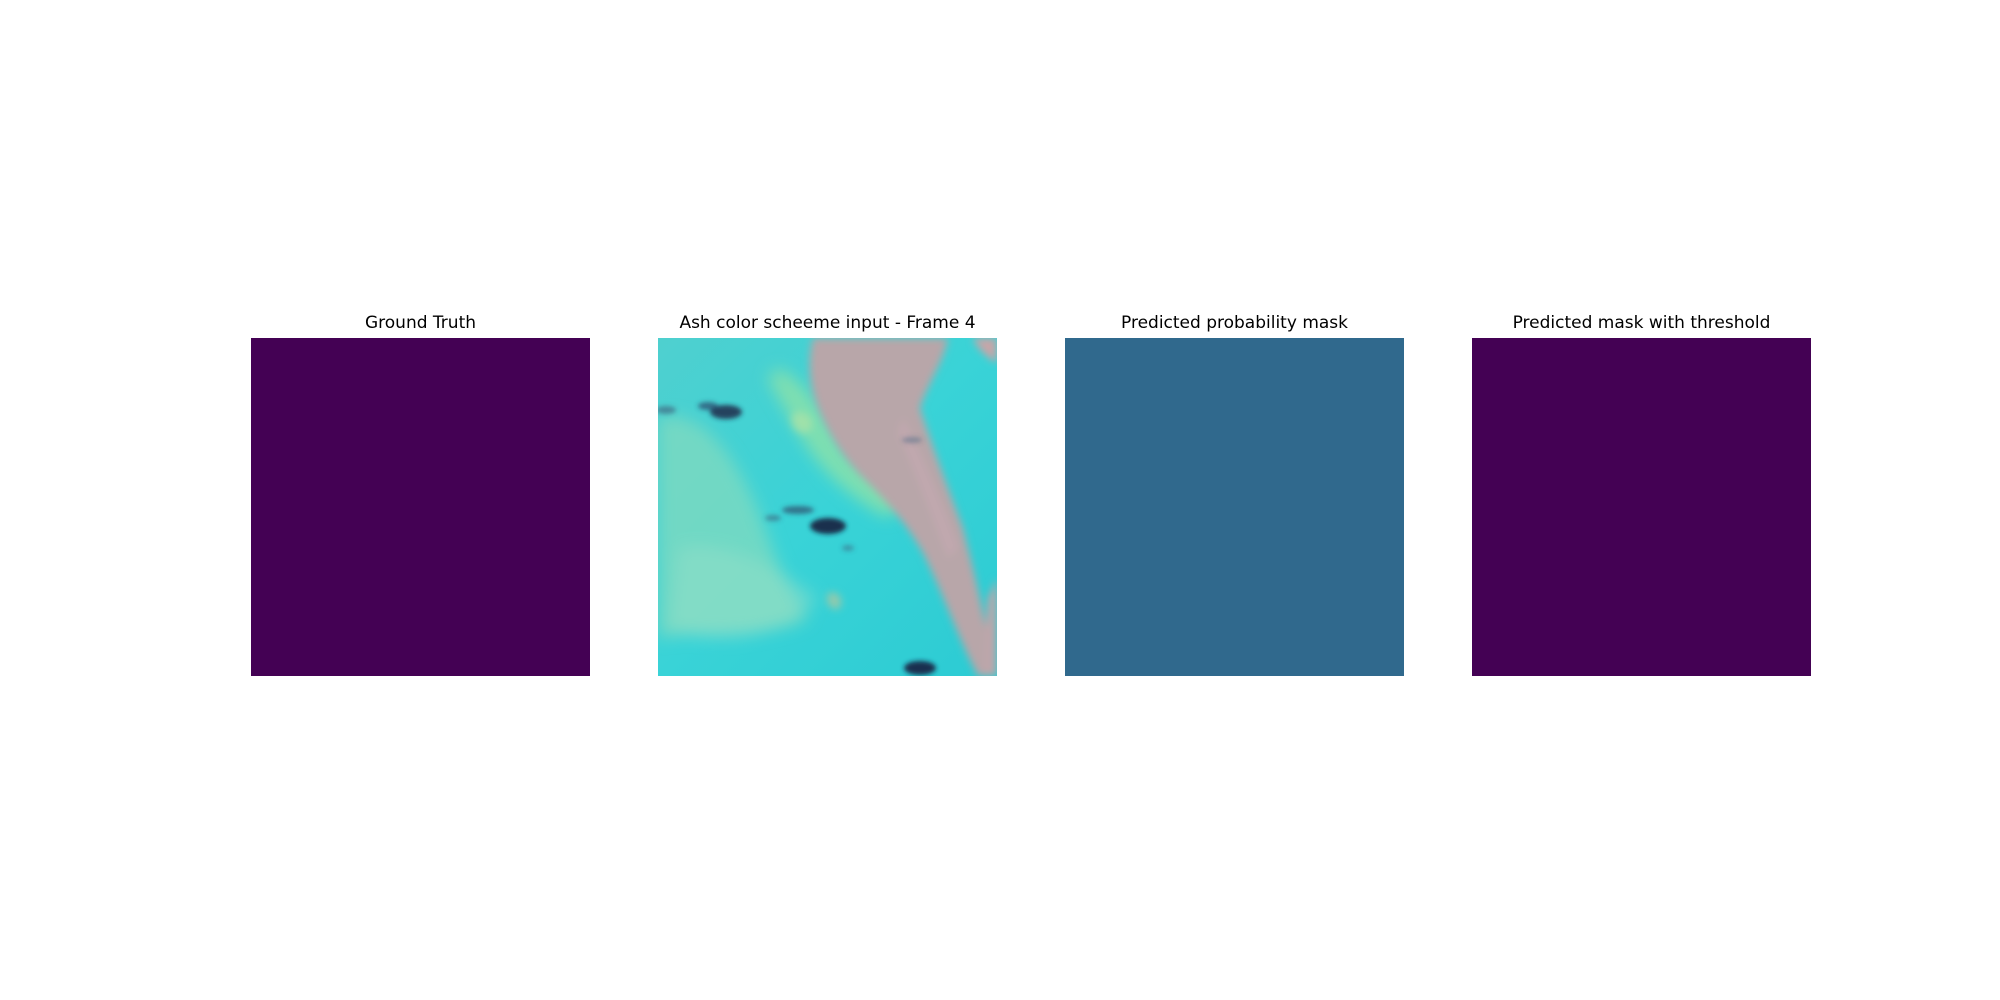 This screenshot has width=2000, height=1000. Describe the element at coordinates (827, 323) in the screenshot. I see `ash-input-title: Ash color scheeme input - Frame 4` at that location.